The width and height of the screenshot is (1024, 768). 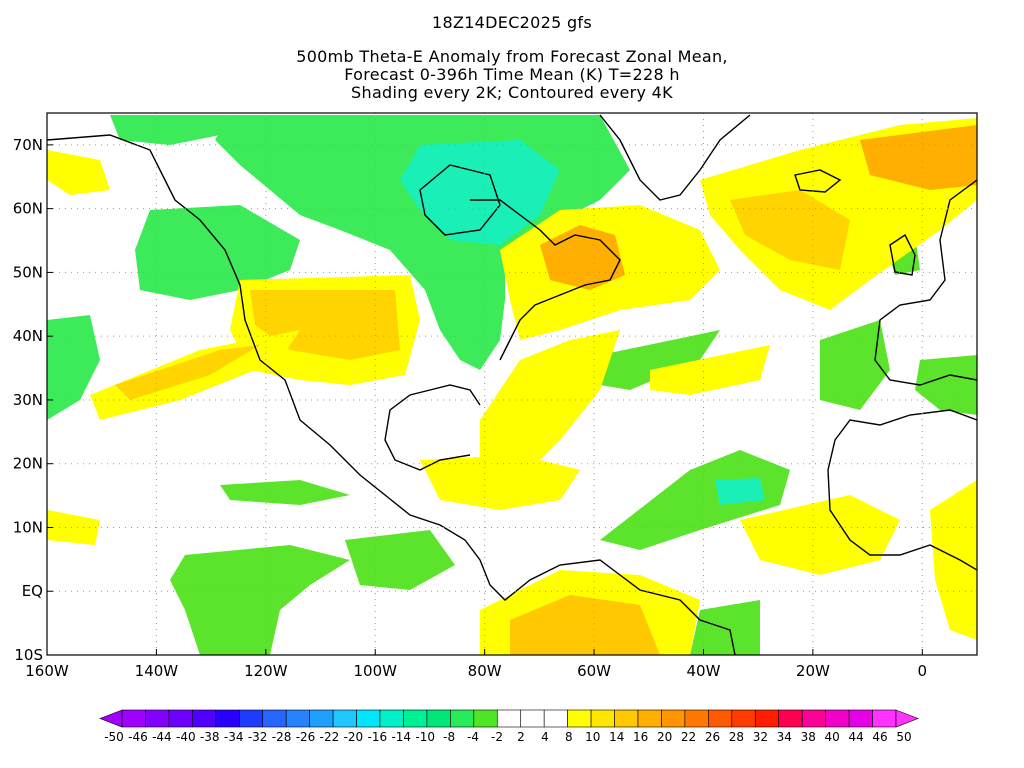 I want to click on longitude-tick-label: 40W, so click(x=704, y=671).